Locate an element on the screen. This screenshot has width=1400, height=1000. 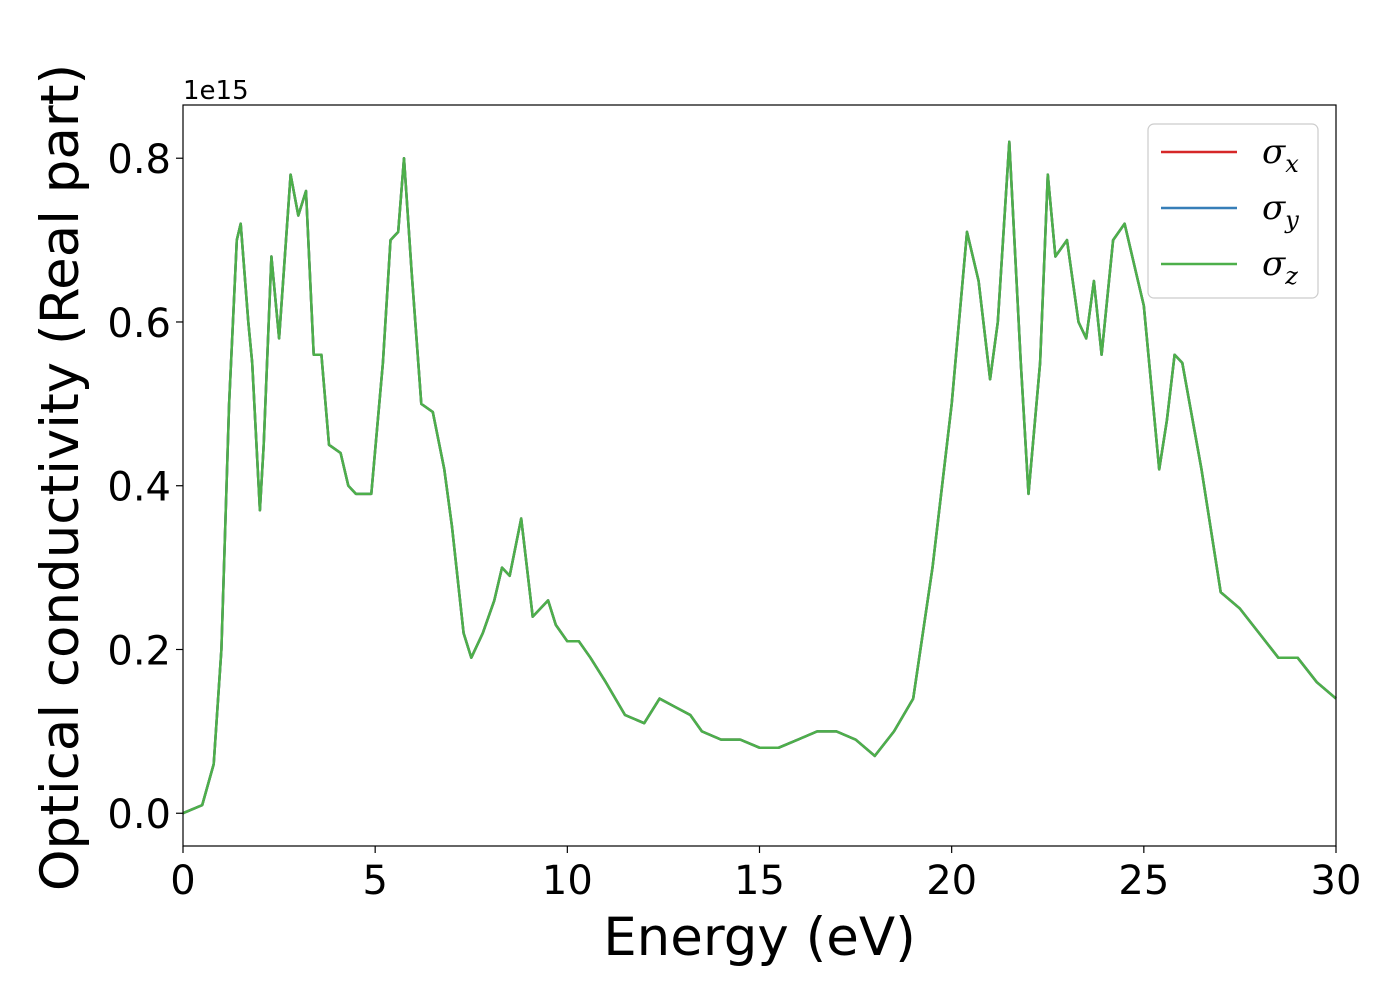
x-axis-title: Energy (eV) is located at coordinates (759, 937).